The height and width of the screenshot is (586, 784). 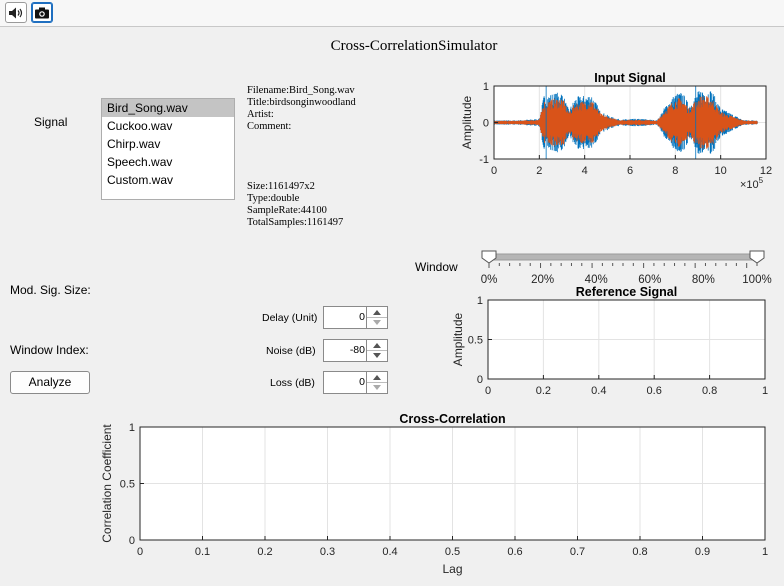 I want to click on x-axis-label: Lag, so click(x=452, y=569).